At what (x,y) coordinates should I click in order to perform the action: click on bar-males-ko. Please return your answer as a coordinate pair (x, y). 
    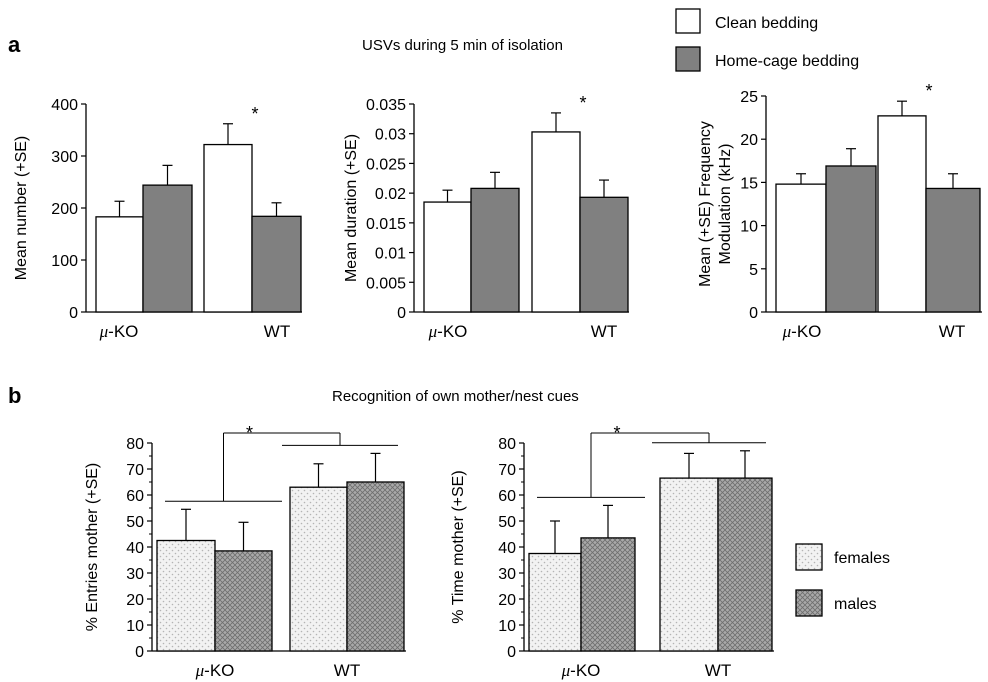
    Looking at the image, I should click on (243, 601).